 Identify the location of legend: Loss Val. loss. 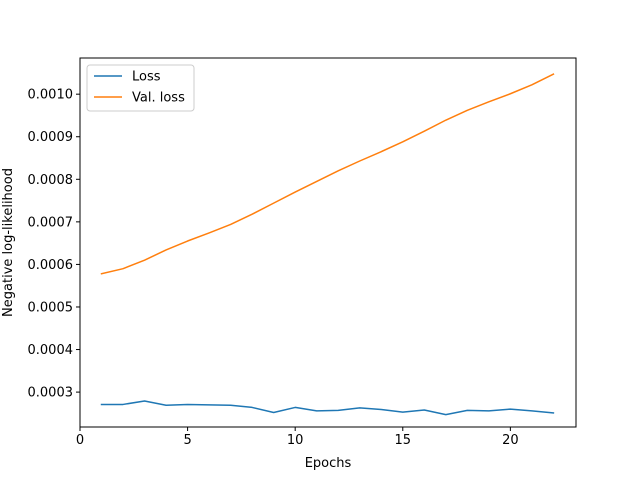
(140, 88).